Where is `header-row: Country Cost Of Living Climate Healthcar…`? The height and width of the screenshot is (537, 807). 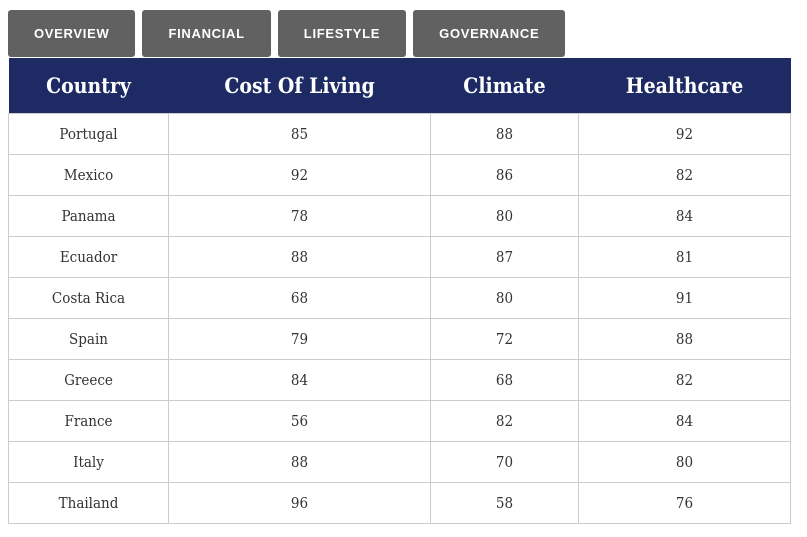 header-row: Country Cost Of Living Climate Healthcar… is located at coordinates (399, 86).